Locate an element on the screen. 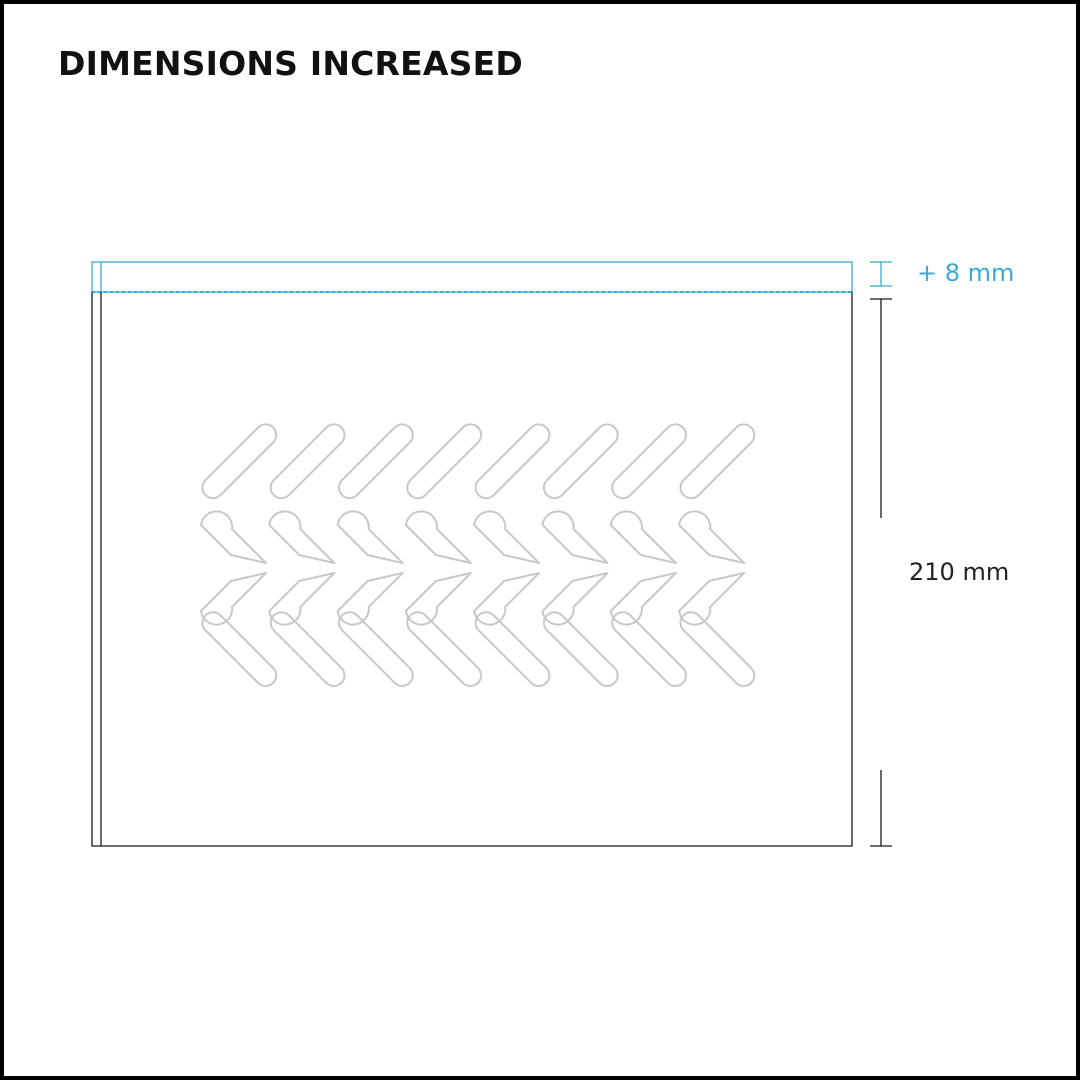 The width and height of the screenshot is (1080, 1084). added-strip-outline is located at coordinates (472, 277).